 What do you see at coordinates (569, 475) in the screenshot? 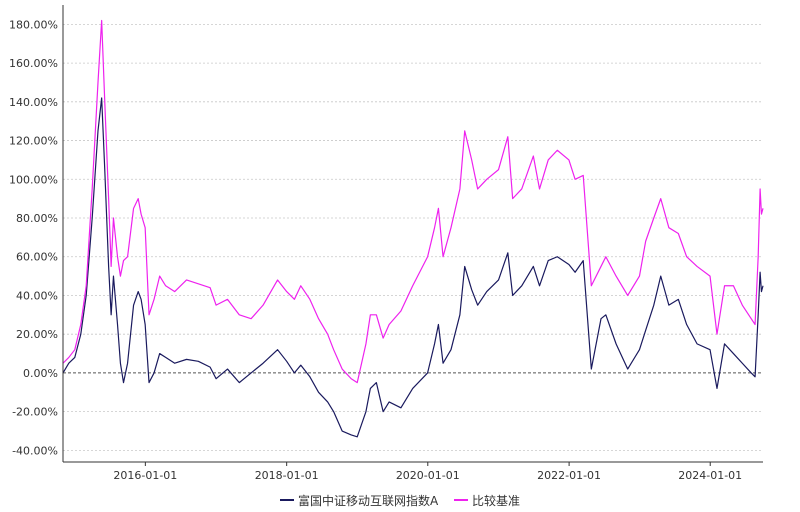
I see `x-tick-label: 2022-01-01` at bounding box center [569, 475].